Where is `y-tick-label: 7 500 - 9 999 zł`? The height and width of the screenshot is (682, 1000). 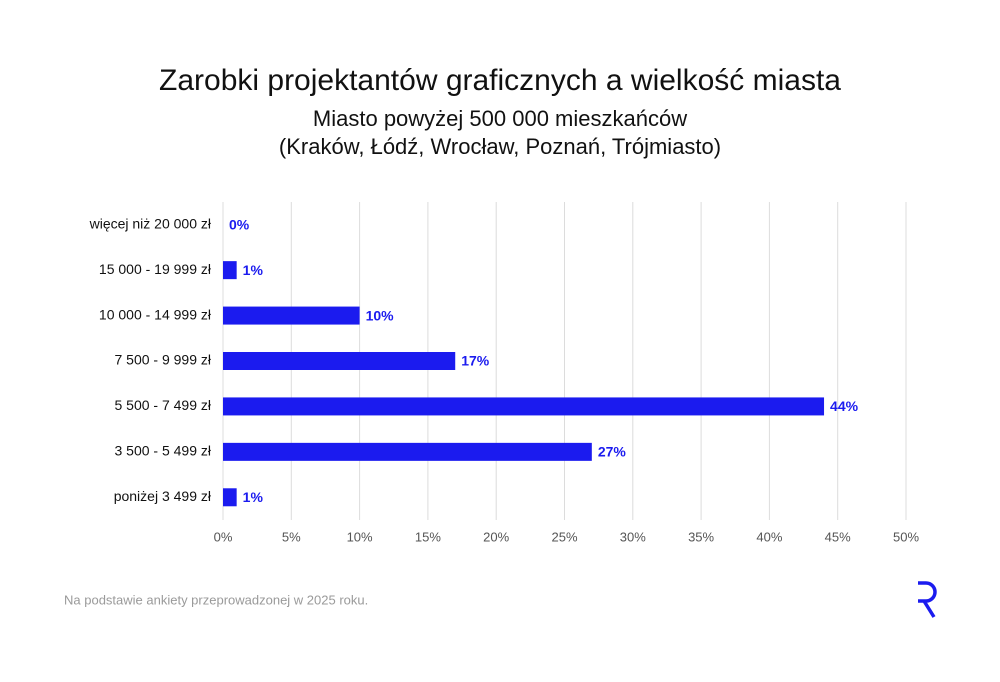
y-tick-label: 7 500 - 9 999 zł is located at coordinates (162, 360).